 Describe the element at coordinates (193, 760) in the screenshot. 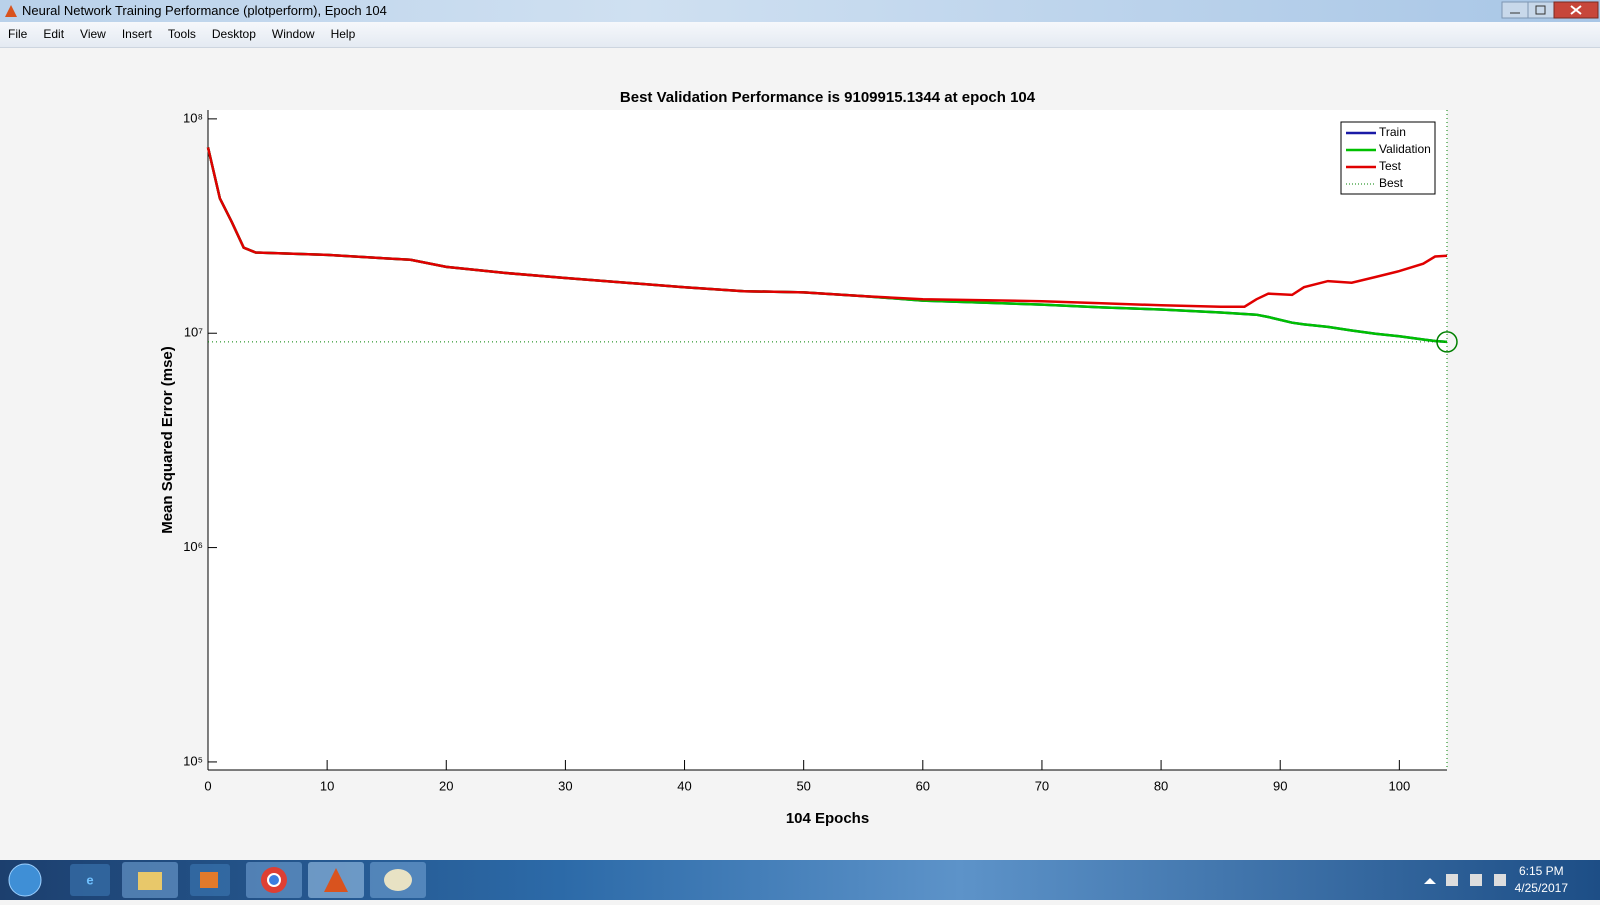

I see `y-tick-label: 10⁵` at that location.